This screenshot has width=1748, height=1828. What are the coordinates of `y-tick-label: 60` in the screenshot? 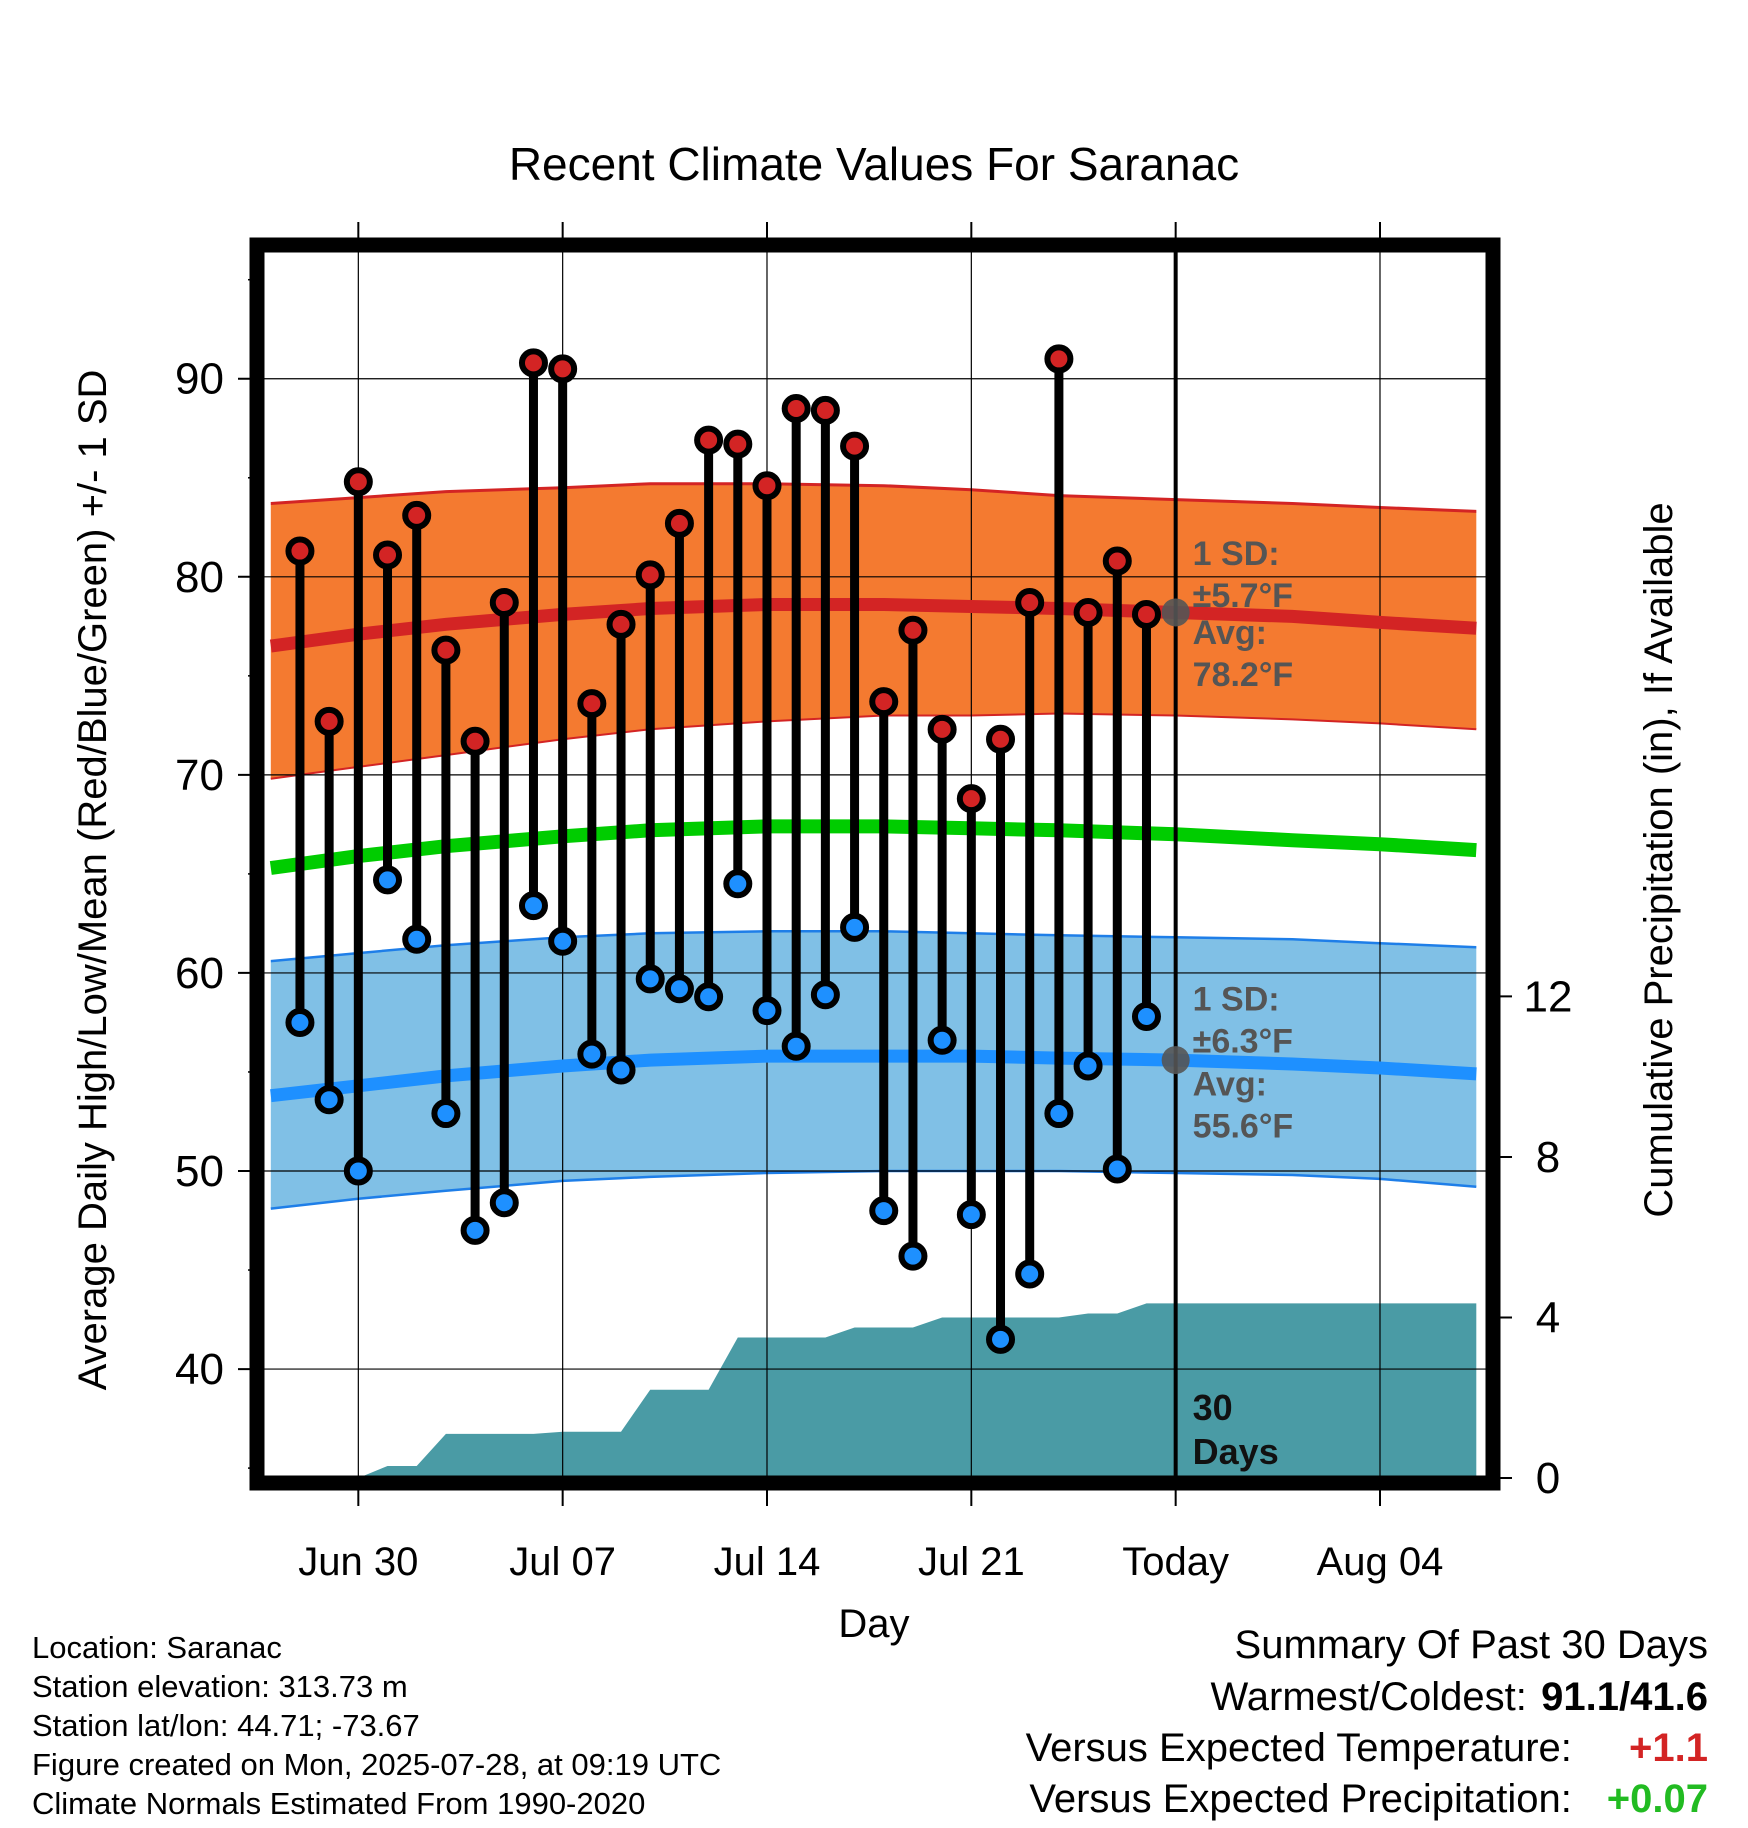 It's located at (199, 973).